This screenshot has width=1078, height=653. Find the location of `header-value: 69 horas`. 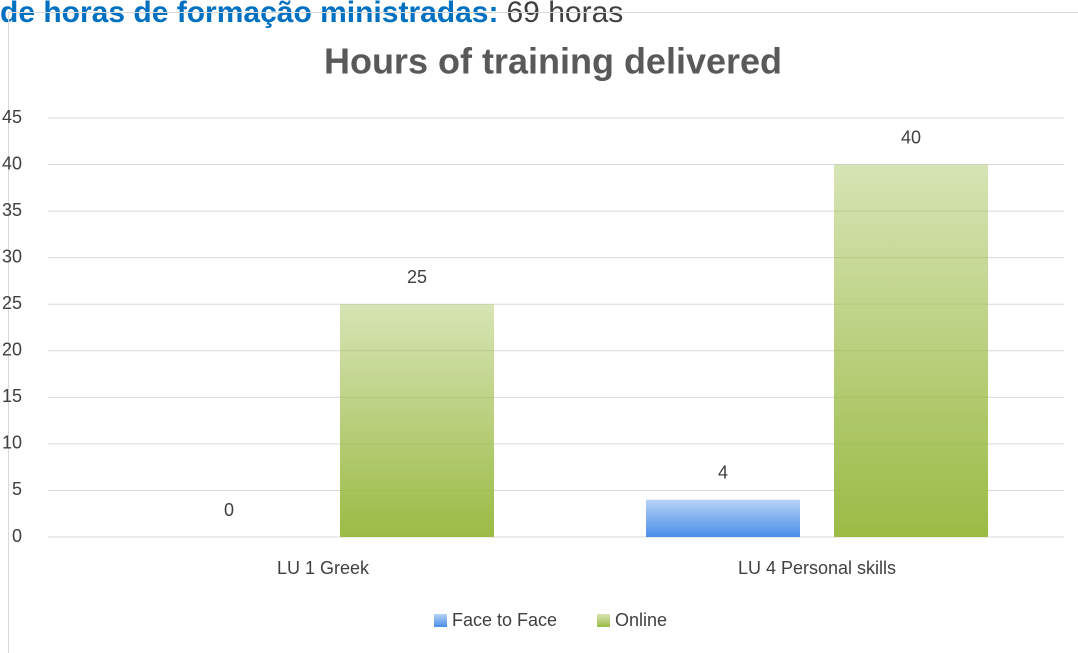

header-value: 69 horas is located at coordinates (565, 14).